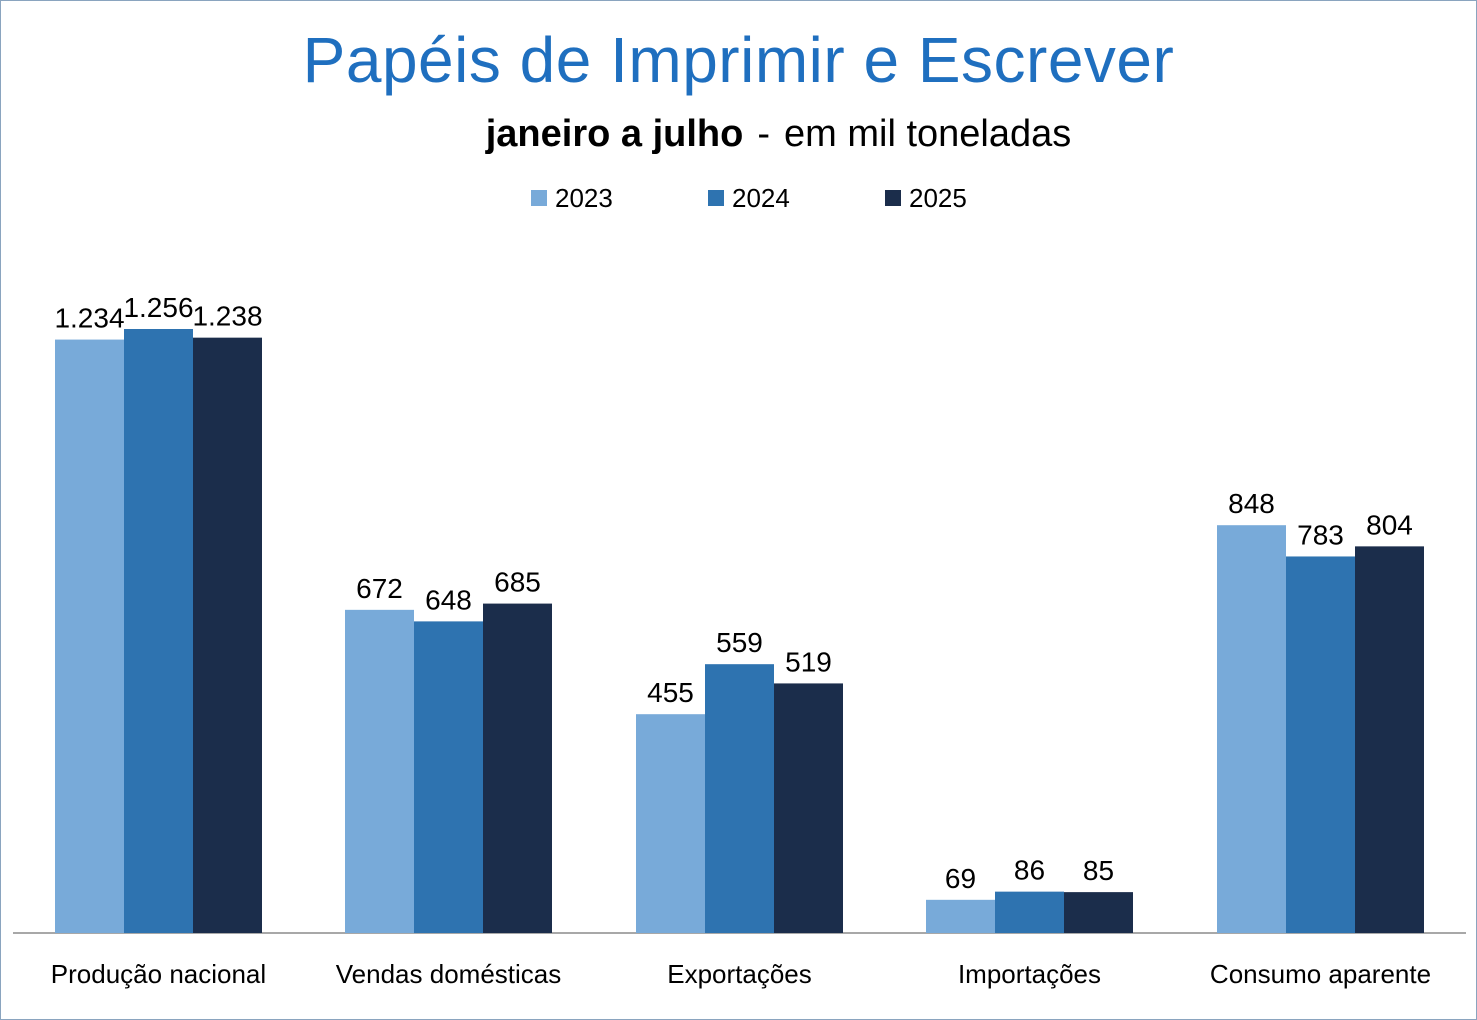 This screenshot has height=1020, width=1477. What do you see at coordinates (448, 974) in the screenshot?
I see `category-label-1: Vendas domésticas` at bounding box center [448, 974].